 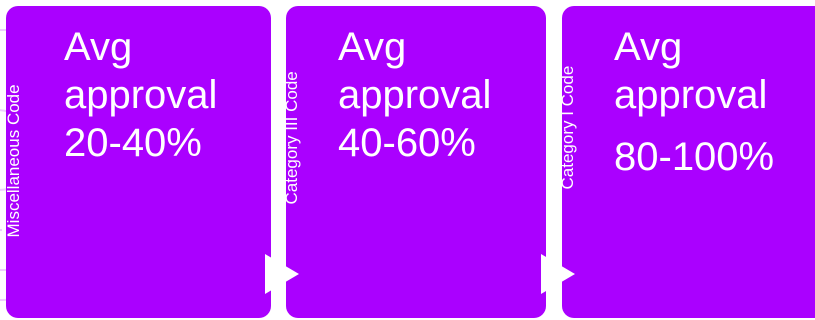 What do you see at coordinates (98, 47) in the screenshot?
I see `stage-1-line1: Avg` at bounding box center [98, 47].